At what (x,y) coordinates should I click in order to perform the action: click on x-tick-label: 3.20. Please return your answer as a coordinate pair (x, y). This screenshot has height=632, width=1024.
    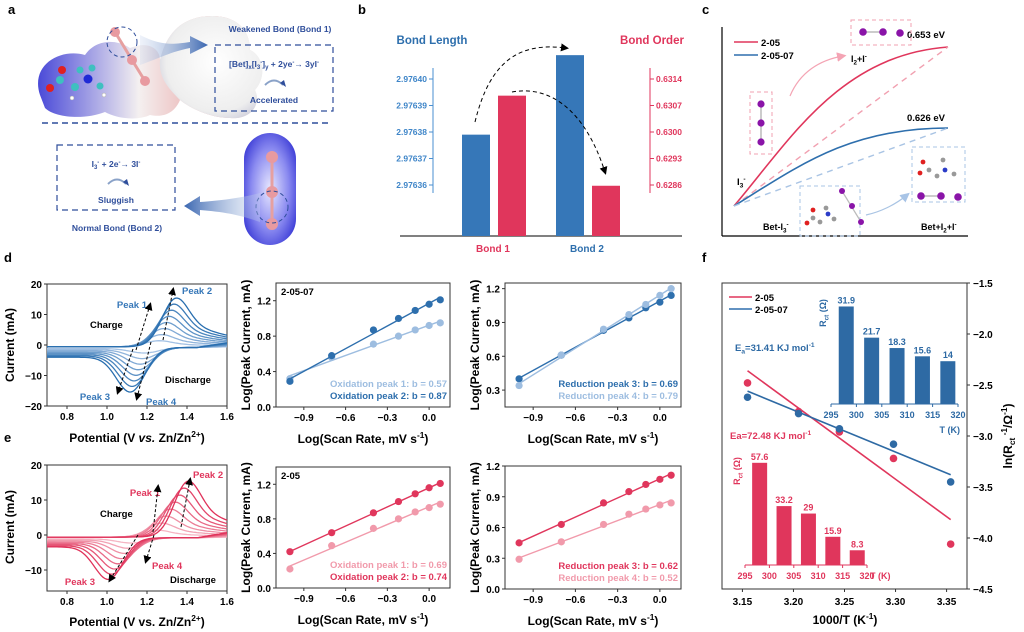
    Looking at the image, I should click on (794, 602).